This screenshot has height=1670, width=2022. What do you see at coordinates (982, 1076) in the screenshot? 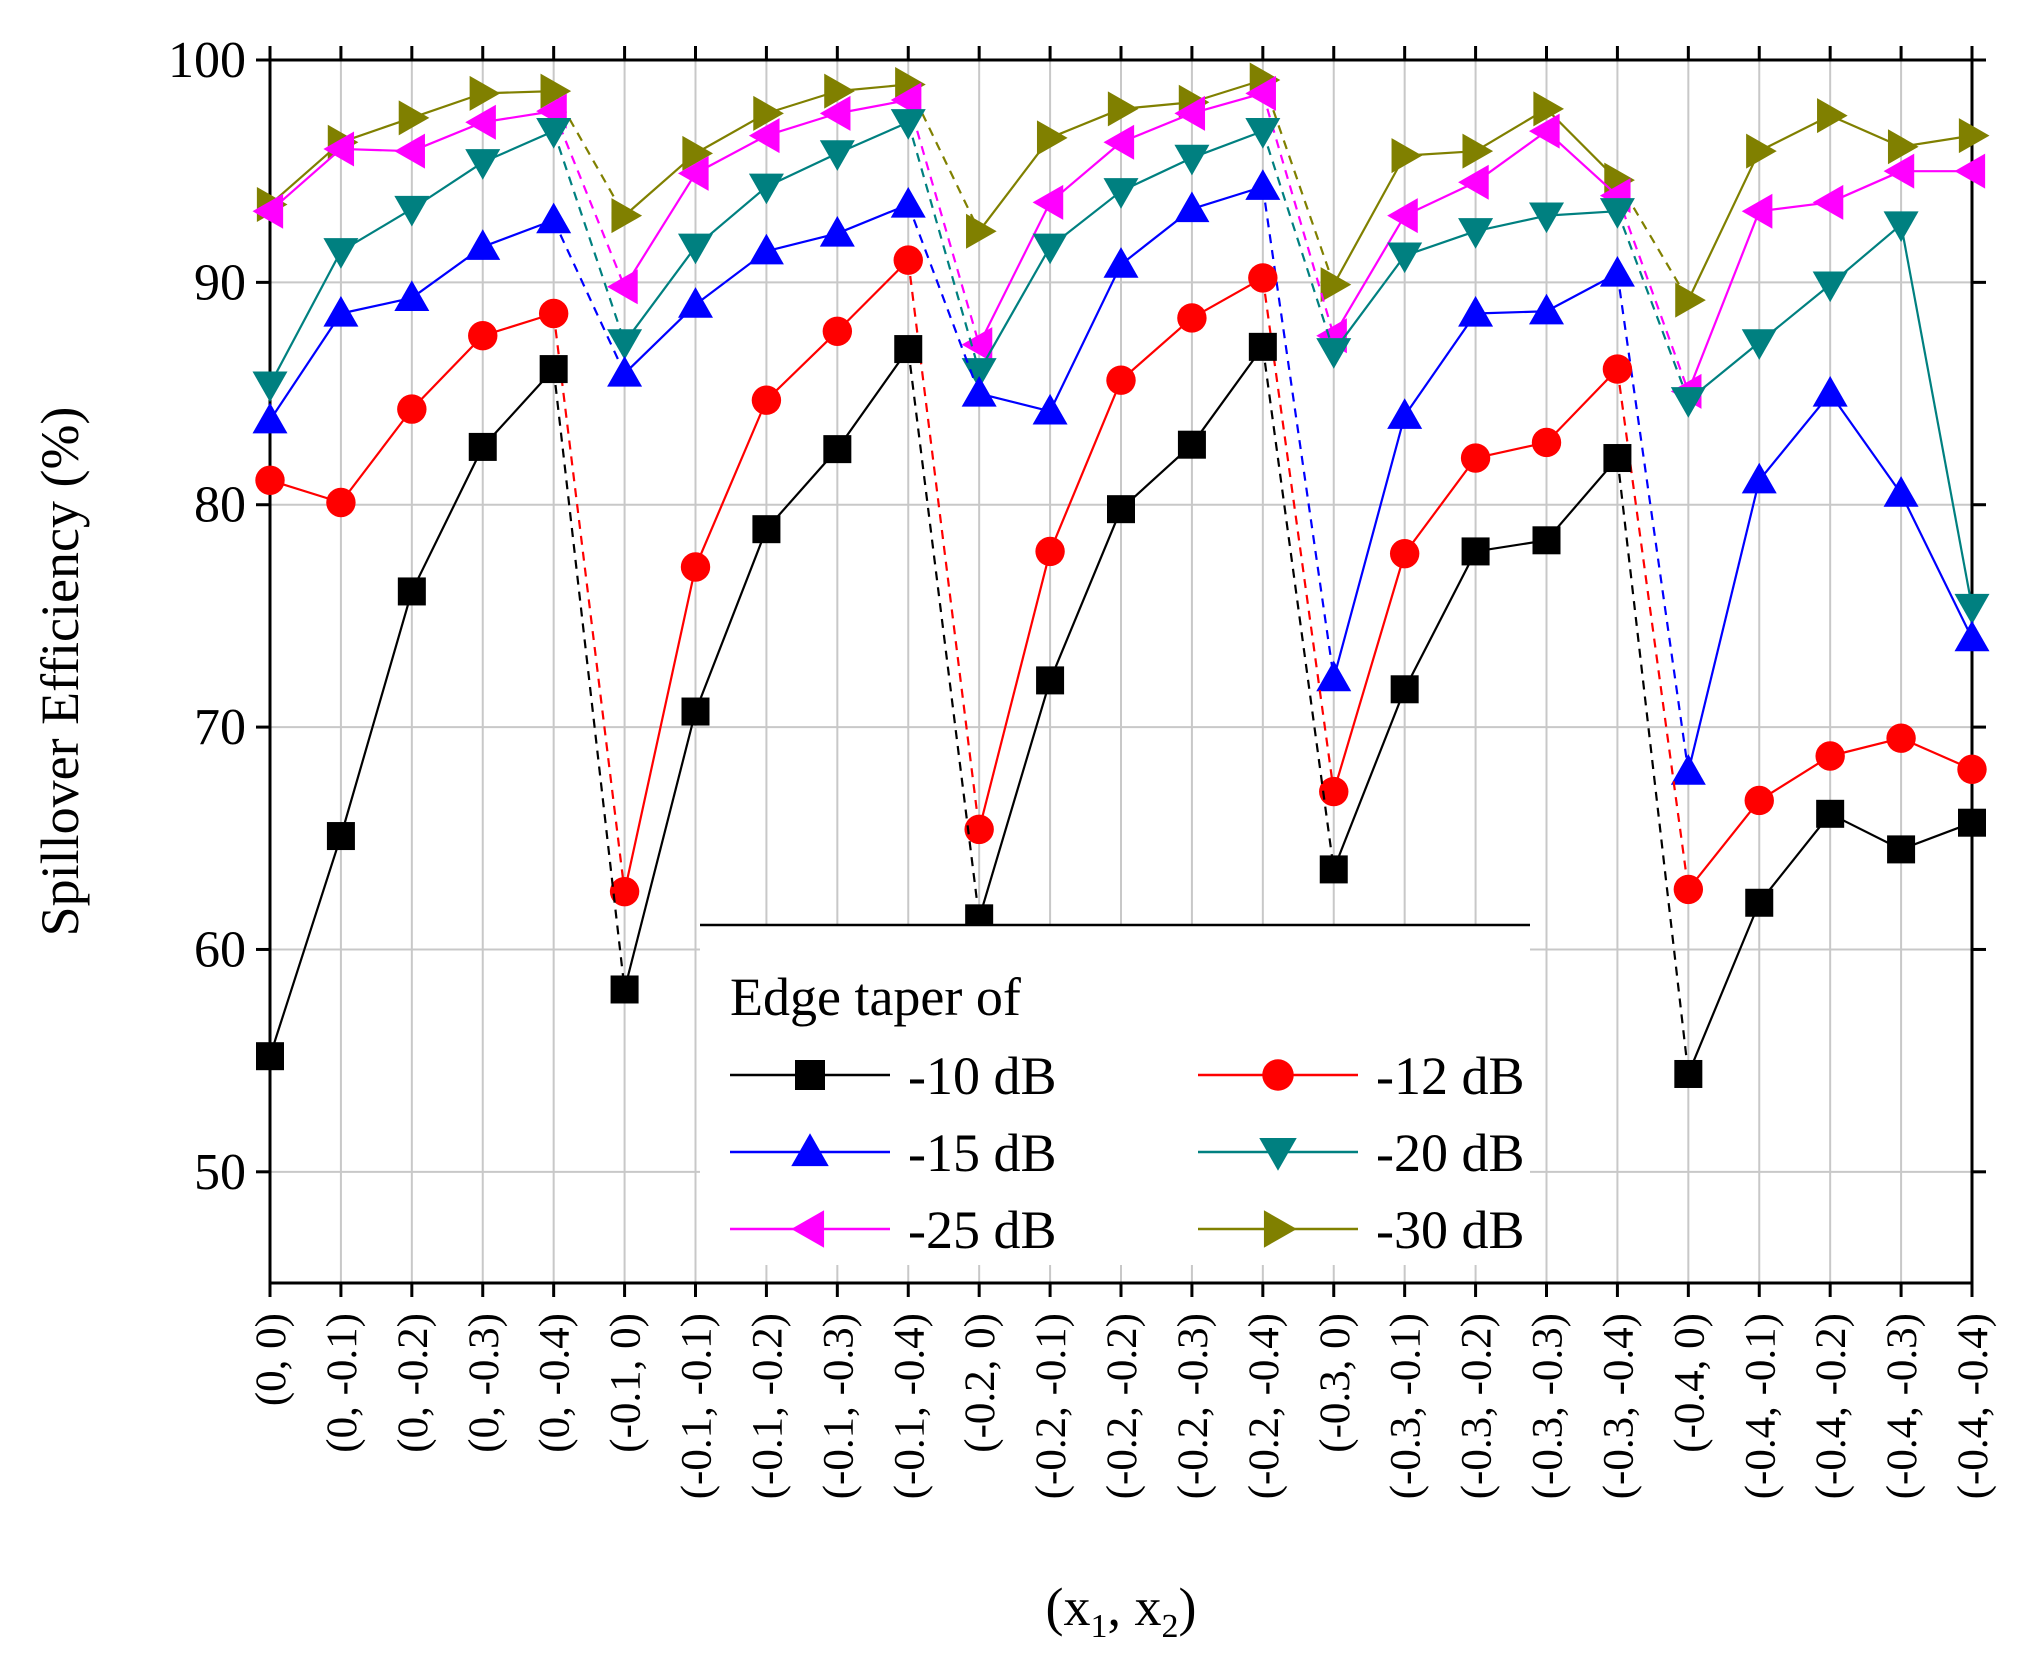
I see `legend-label: -10 dB` at bounding box center [982, 1076].